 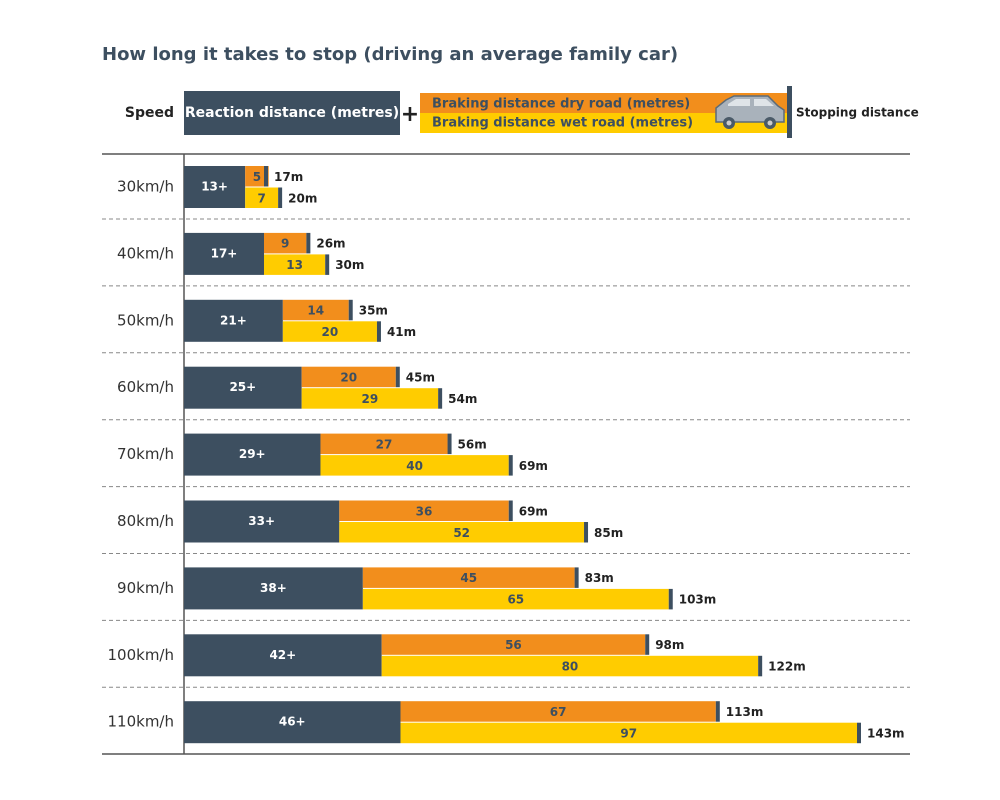 I want to click on legend-marker, so click(x=789, y=112).